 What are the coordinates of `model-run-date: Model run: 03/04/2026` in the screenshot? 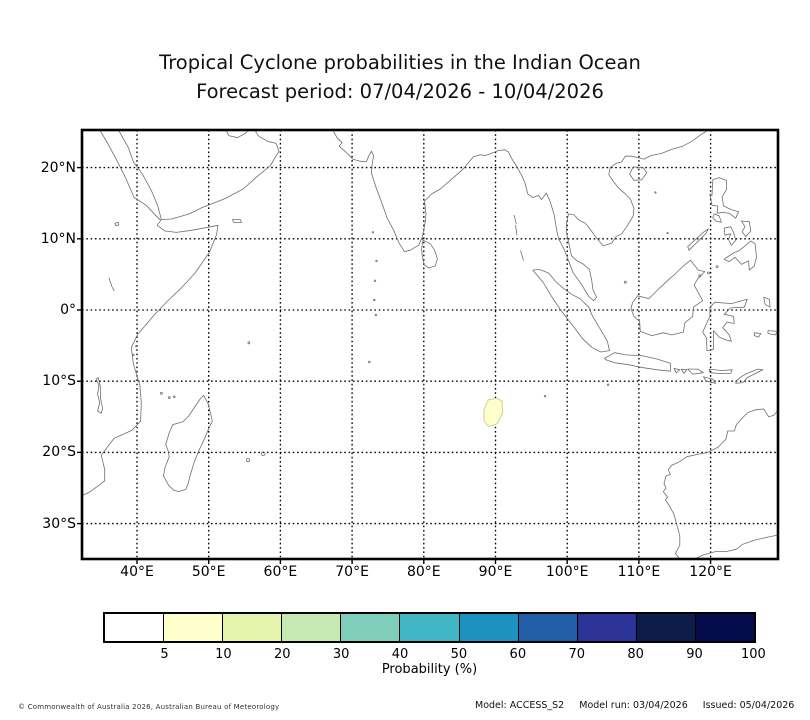 It's located at (633, 705).